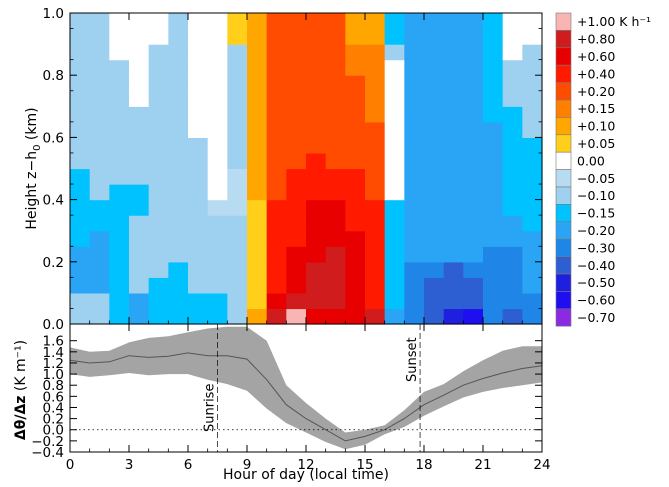 This screenshot has height=487, width=669. I want to click on legend-label: +0.05, so click(596, 143).